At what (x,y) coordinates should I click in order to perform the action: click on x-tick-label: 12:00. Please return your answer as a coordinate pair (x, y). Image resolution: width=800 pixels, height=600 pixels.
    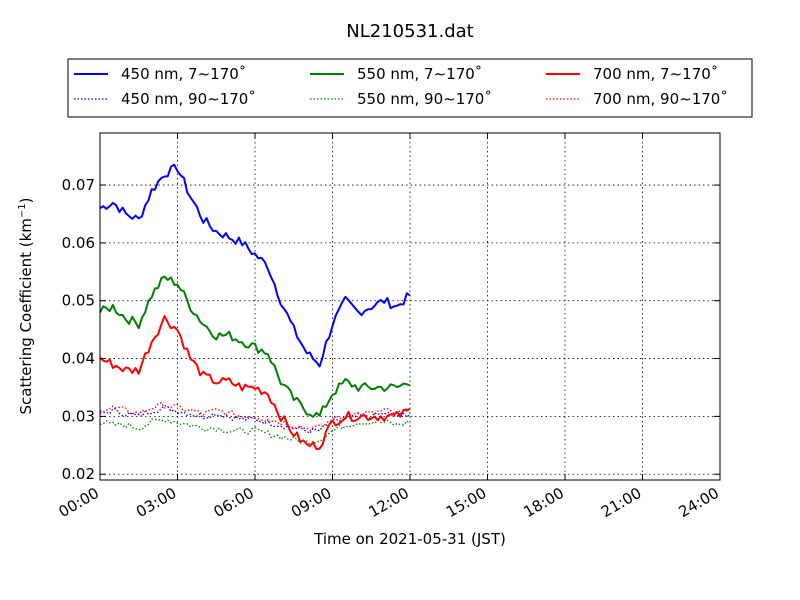
    Looking at the image, I should click on (389, 502).